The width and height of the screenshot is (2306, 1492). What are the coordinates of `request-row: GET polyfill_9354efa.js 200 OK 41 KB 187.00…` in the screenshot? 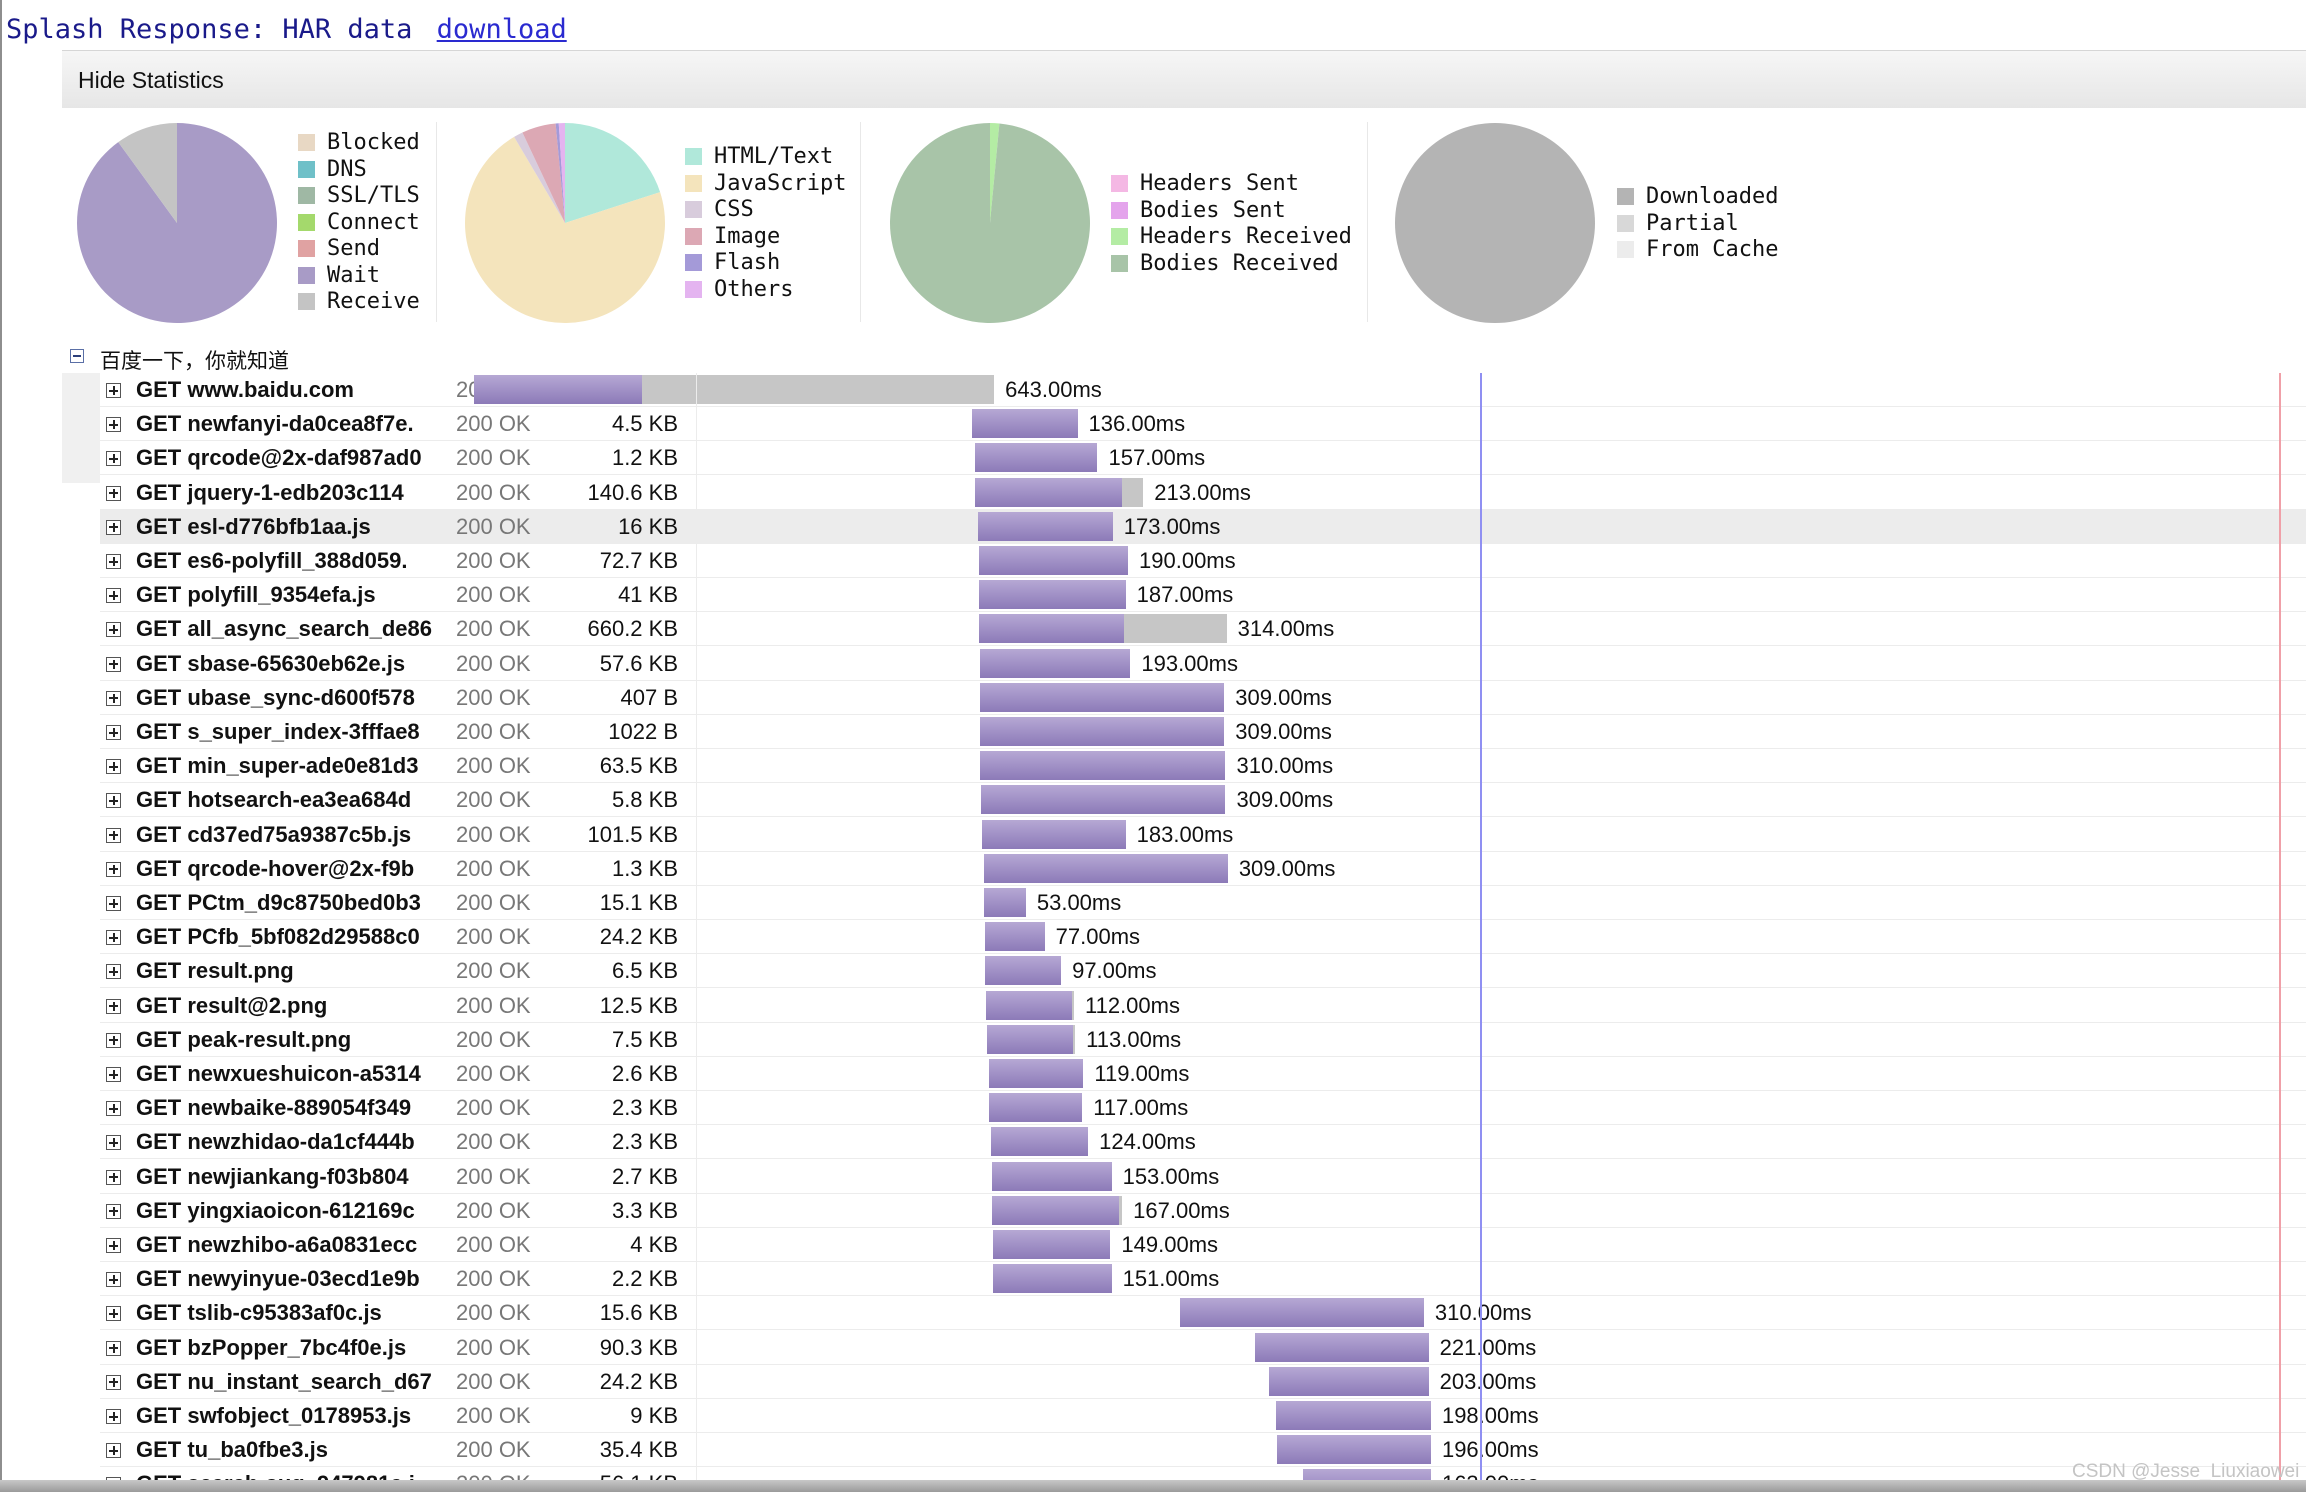 It's located at (1203, 595).